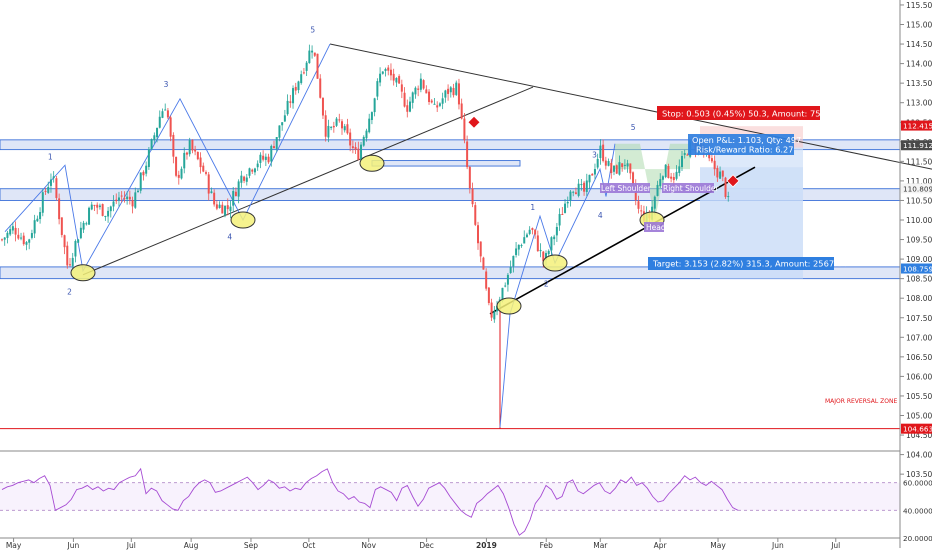 The height and width of the screenshot is (554, 932). What do you see at coordinates (919, 181) in the screenshot?
I see `price-tick-label: 111.000` at bounding box center [919, 181].